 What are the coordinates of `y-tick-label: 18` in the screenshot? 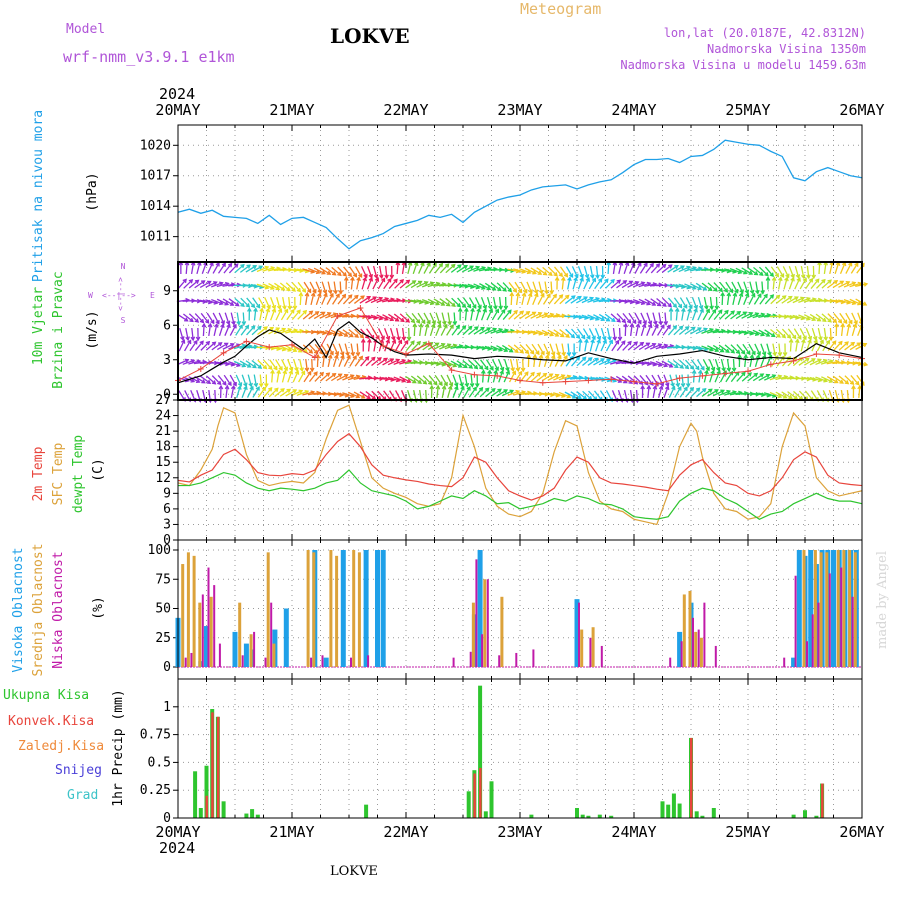 It's located at (163, 447).